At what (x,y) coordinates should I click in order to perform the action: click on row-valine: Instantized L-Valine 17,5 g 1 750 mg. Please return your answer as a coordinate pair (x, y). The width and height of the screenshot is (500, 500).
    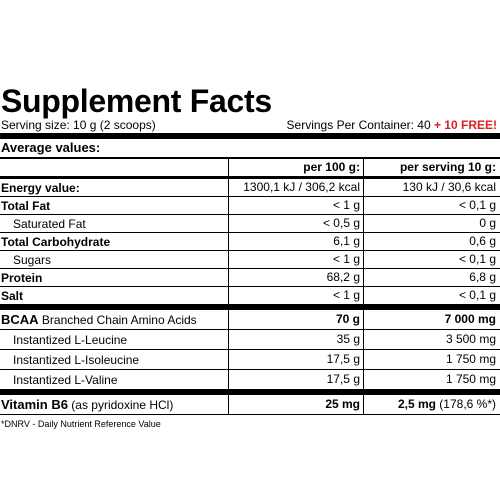
    Looking at the image, I should click on (250, 379).